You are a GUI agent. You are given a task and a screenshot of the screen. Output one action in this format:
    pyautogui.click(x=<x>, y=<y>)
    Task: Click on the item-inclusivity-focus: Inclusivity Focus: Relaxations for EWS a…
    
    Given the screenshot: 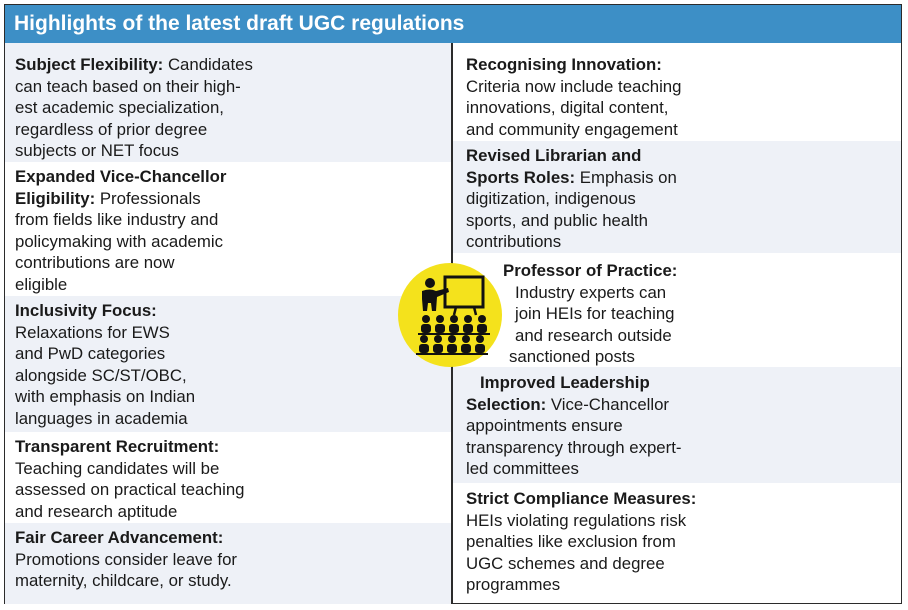 What is the action you would take?
    pyautogui.click(x=228, y=364)
    